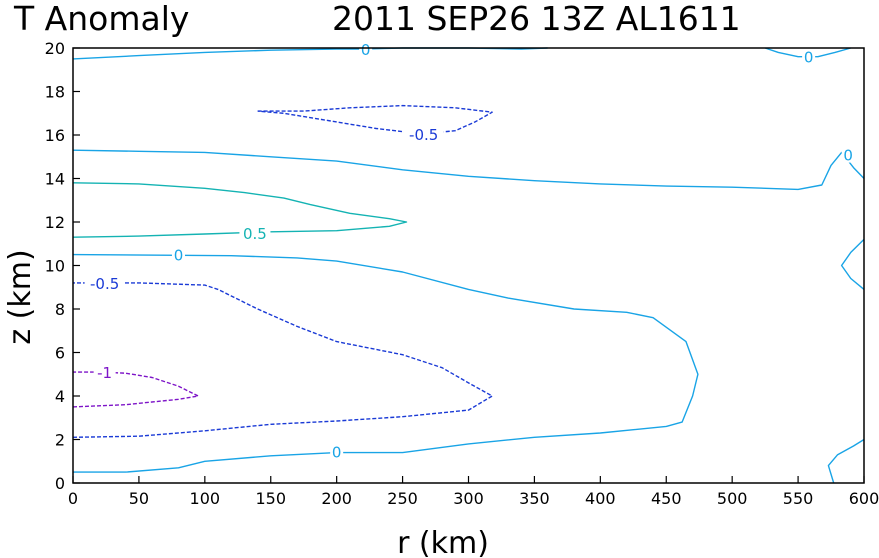  I want to click on y-axis-ticks: 0 2 4 6 8 10 12 14 16 18 20, so click(62, 266).